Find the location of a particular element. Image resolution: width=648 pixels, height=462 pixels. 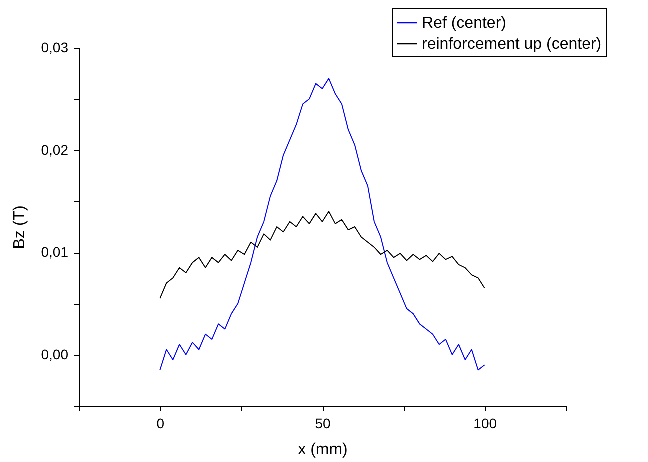

line-series is located at coordinates (323, 255).